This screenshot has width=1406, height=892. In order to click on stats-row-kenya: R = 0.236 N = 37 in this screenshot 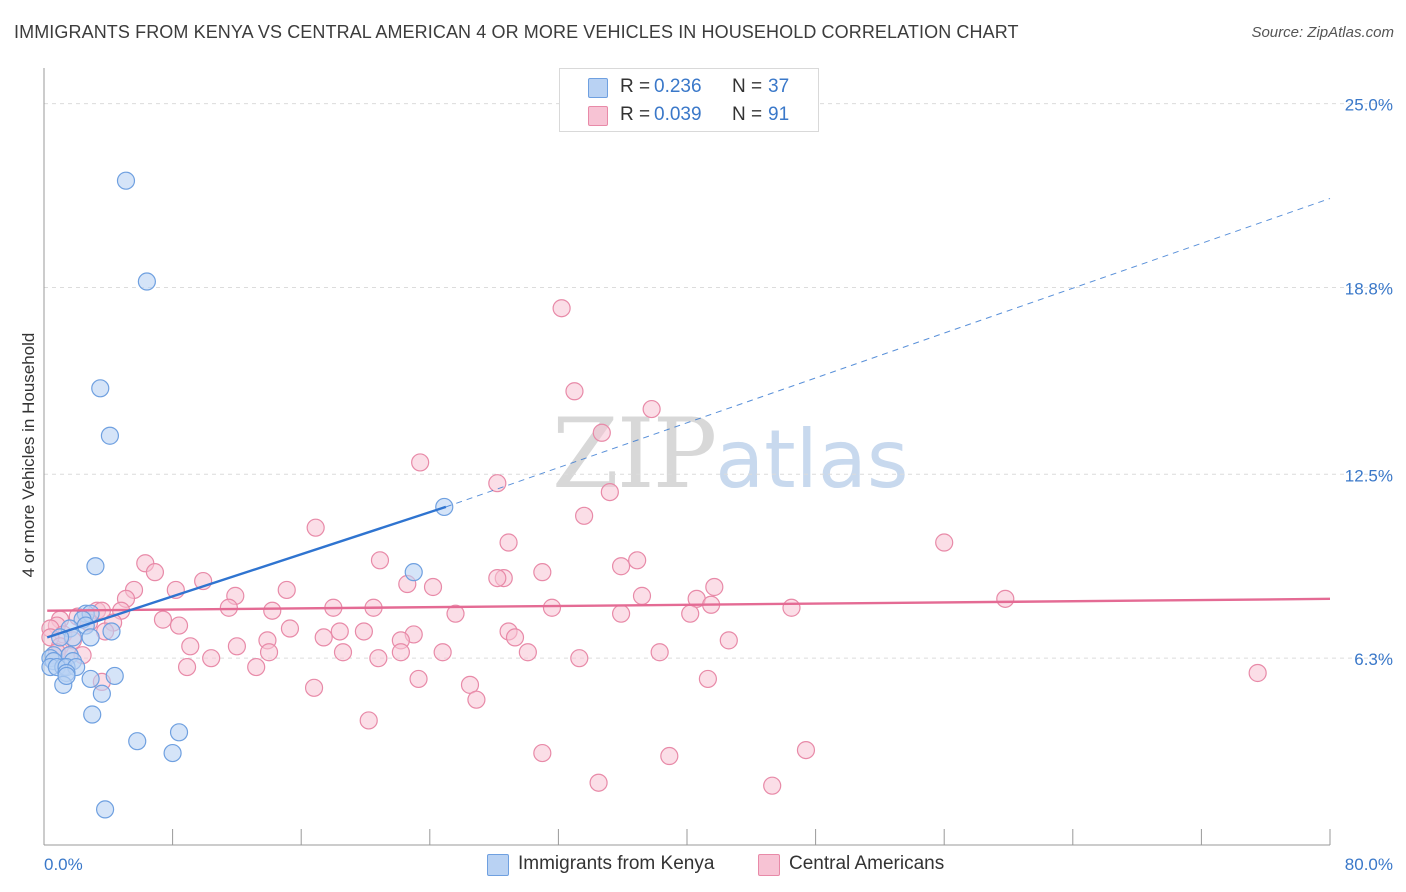, I will do `click(689, 86)`.